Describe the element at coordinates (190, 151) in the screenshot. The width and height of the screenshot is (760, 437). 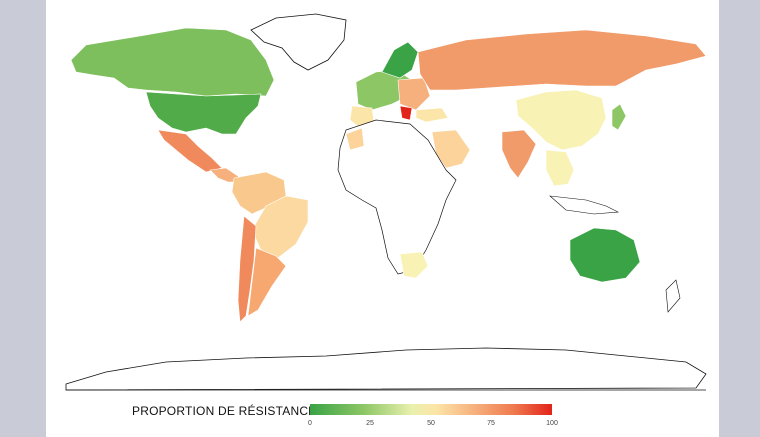
I see `mexico` at that location.